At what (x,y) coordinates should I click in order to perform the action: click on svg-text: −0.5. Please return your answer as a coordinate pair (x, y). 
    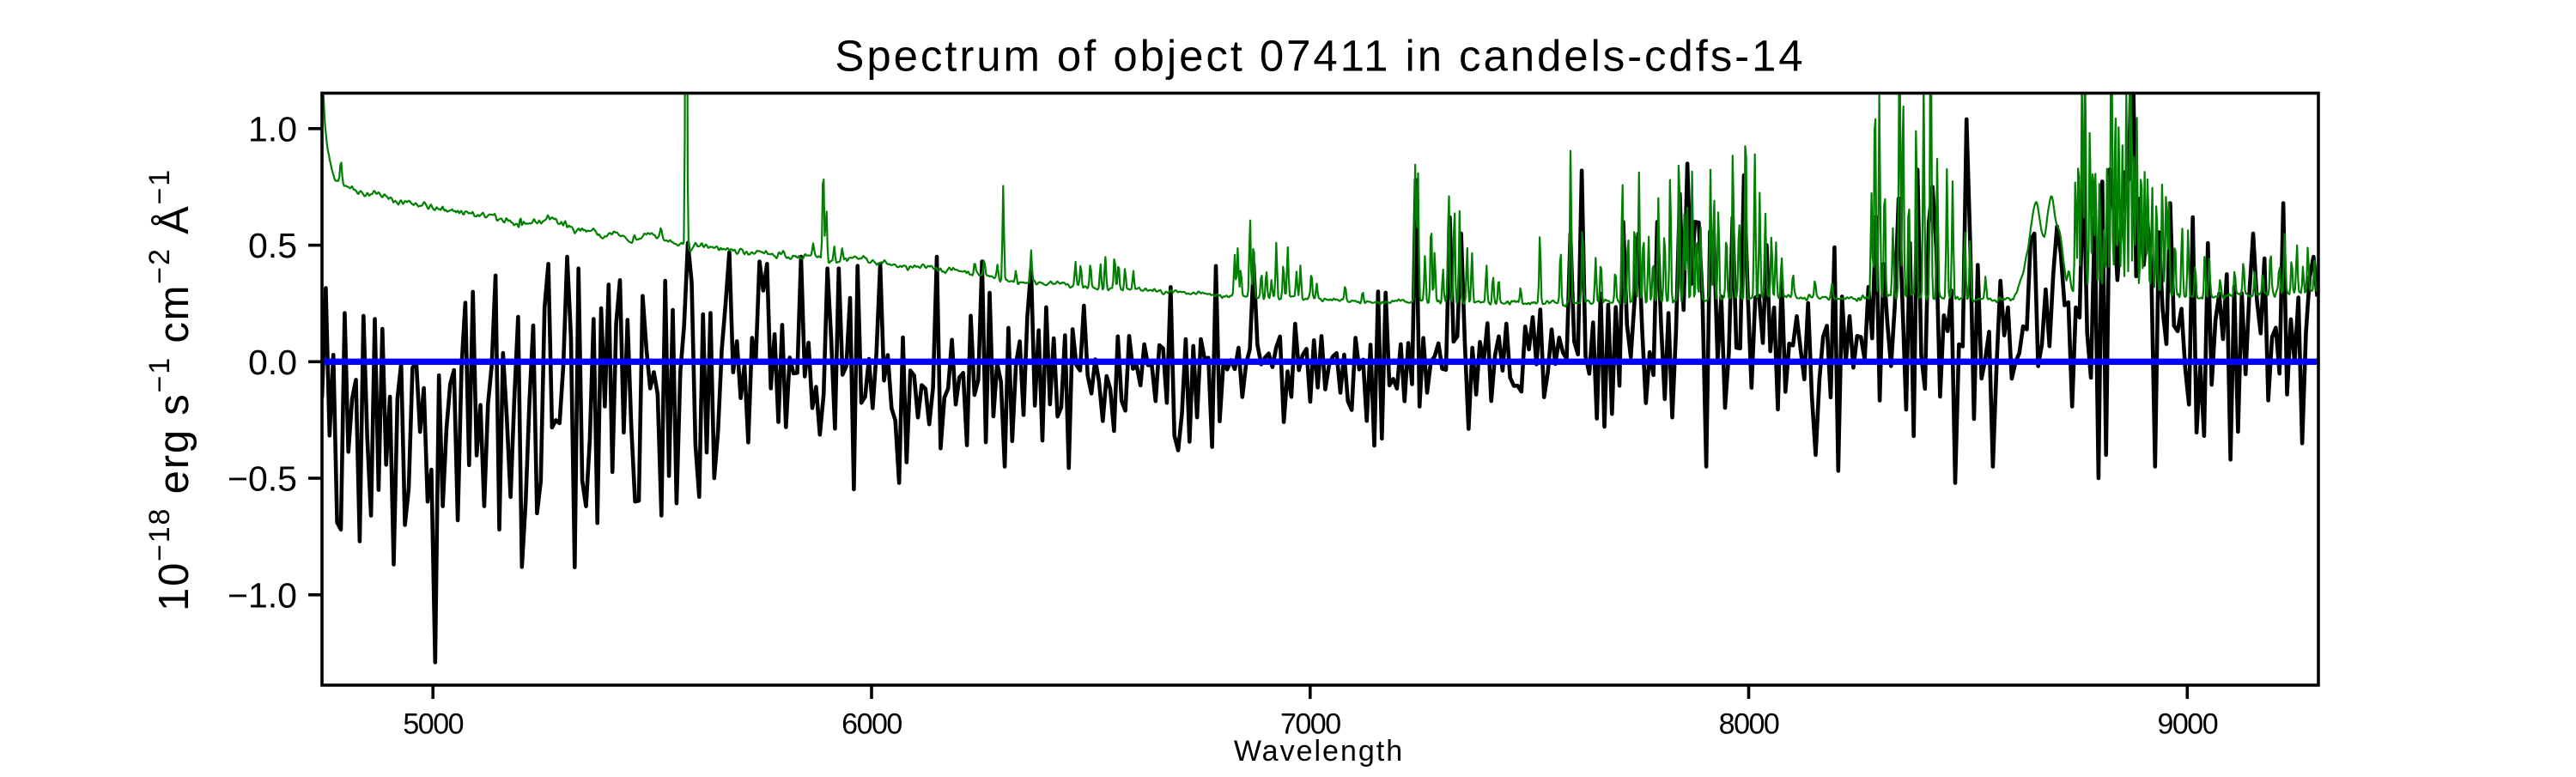
    Looking at the image, I should click on (262, 479).